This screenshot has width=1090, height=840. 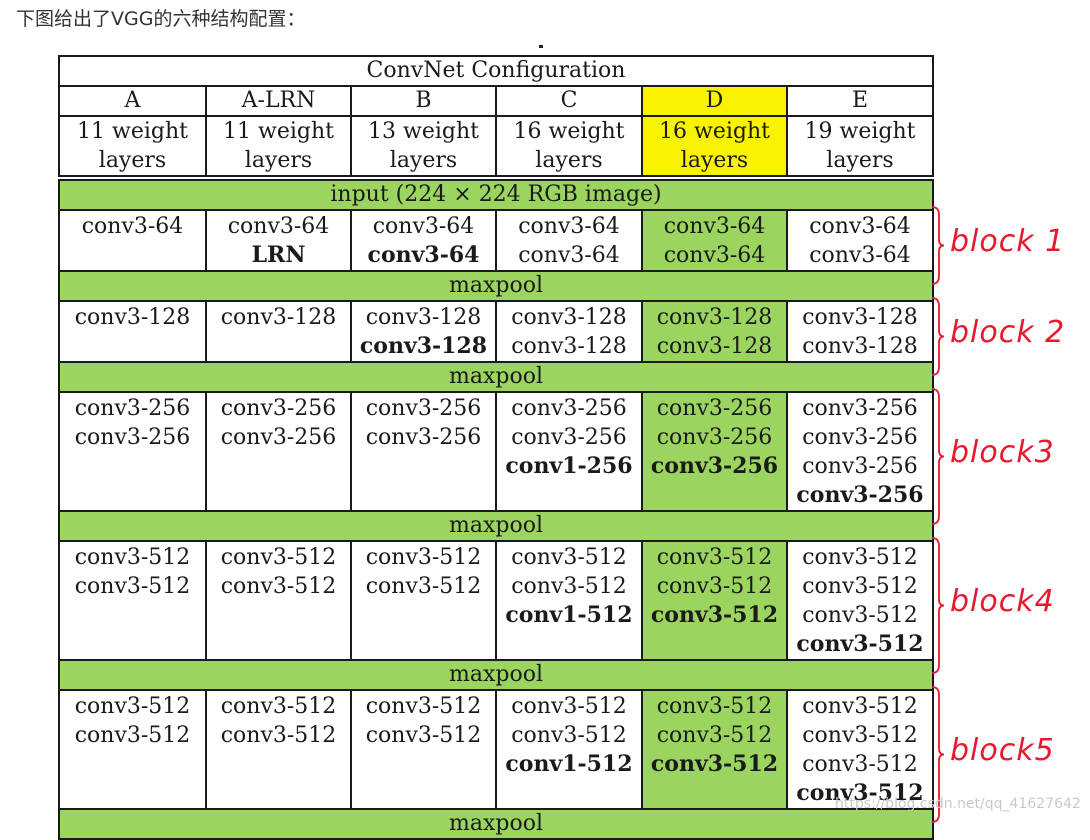 I want to click on layer-cell: conv3-64 LRN, so click(x=277, y=239).